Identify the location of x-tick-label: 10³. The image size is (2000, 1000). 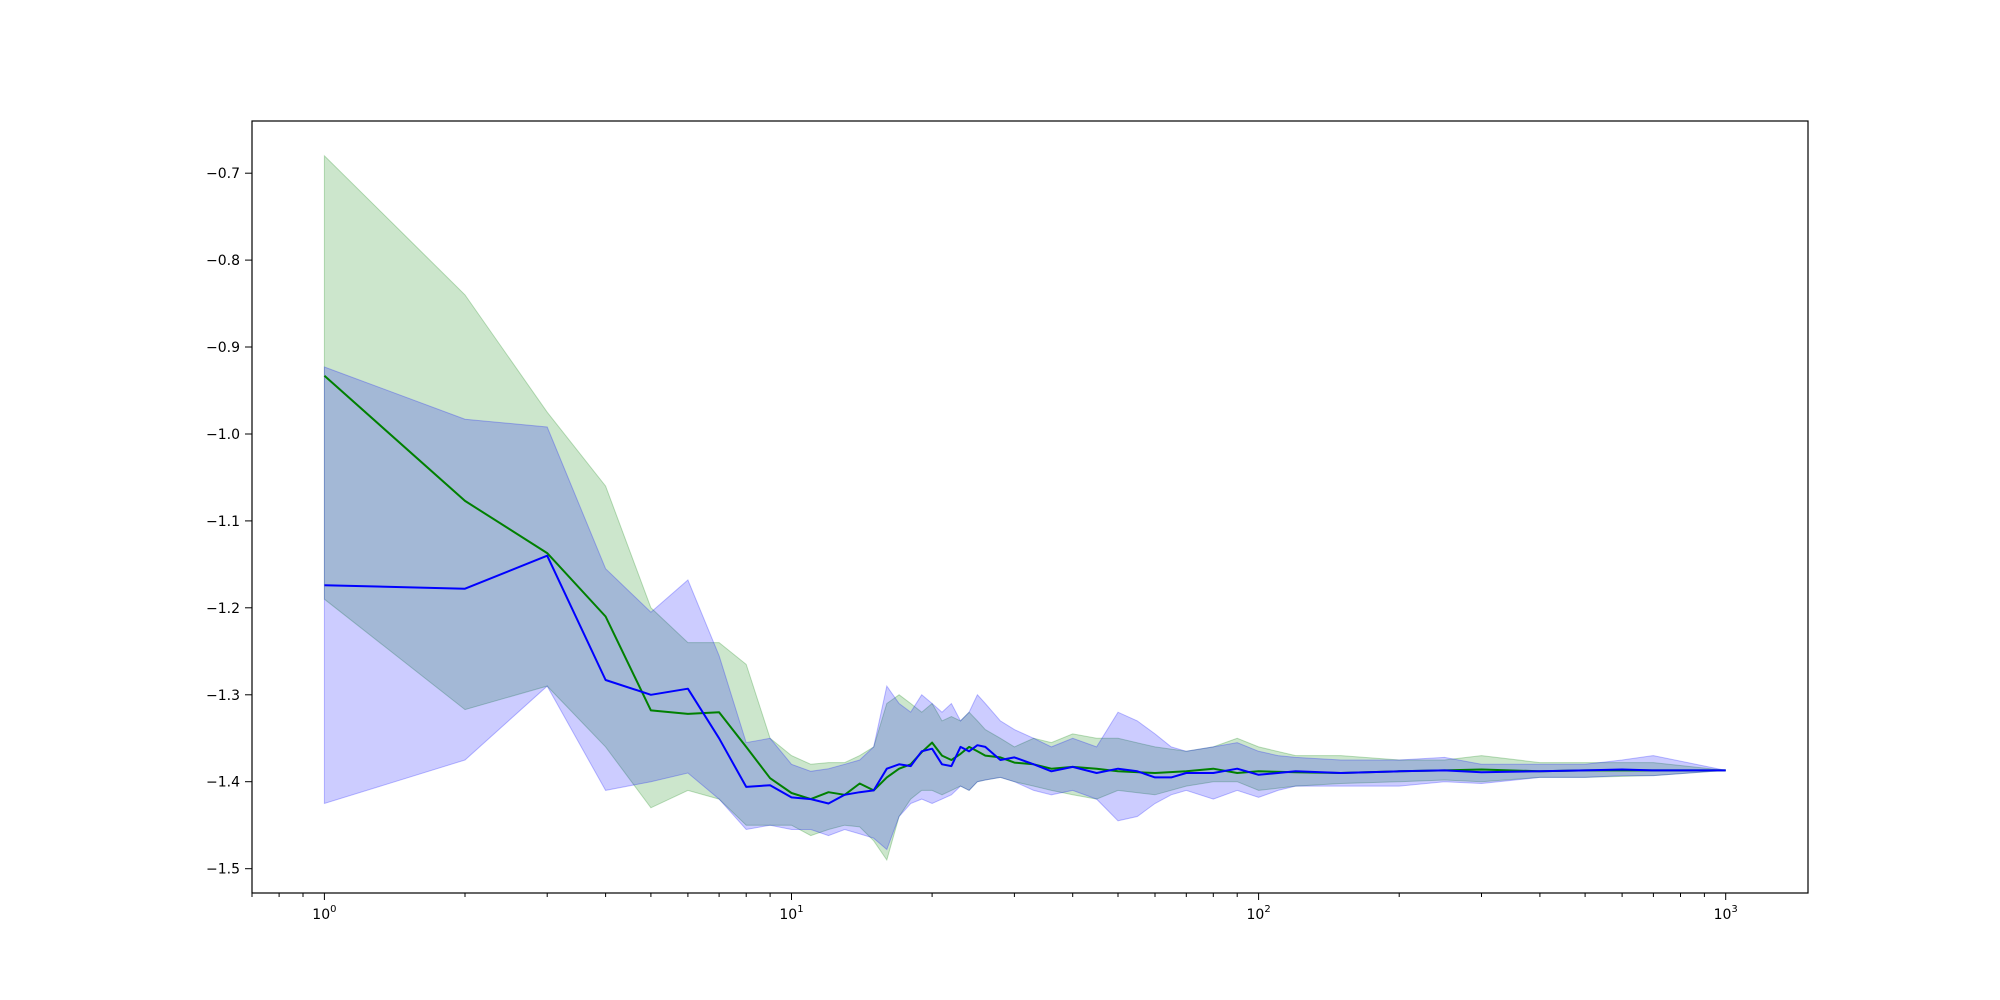
(1726, 913).